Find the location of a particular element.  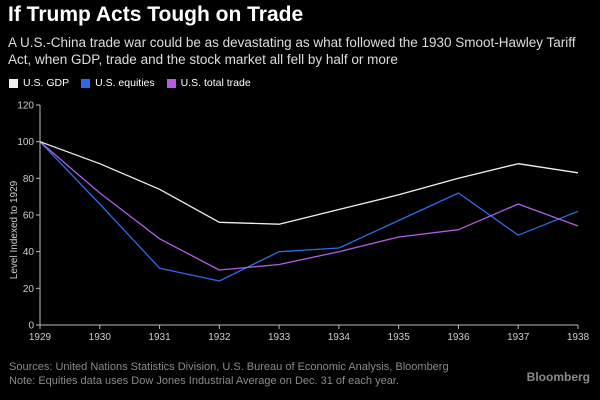

x-tick-label: 1938 is located at coordinates (578, 337).